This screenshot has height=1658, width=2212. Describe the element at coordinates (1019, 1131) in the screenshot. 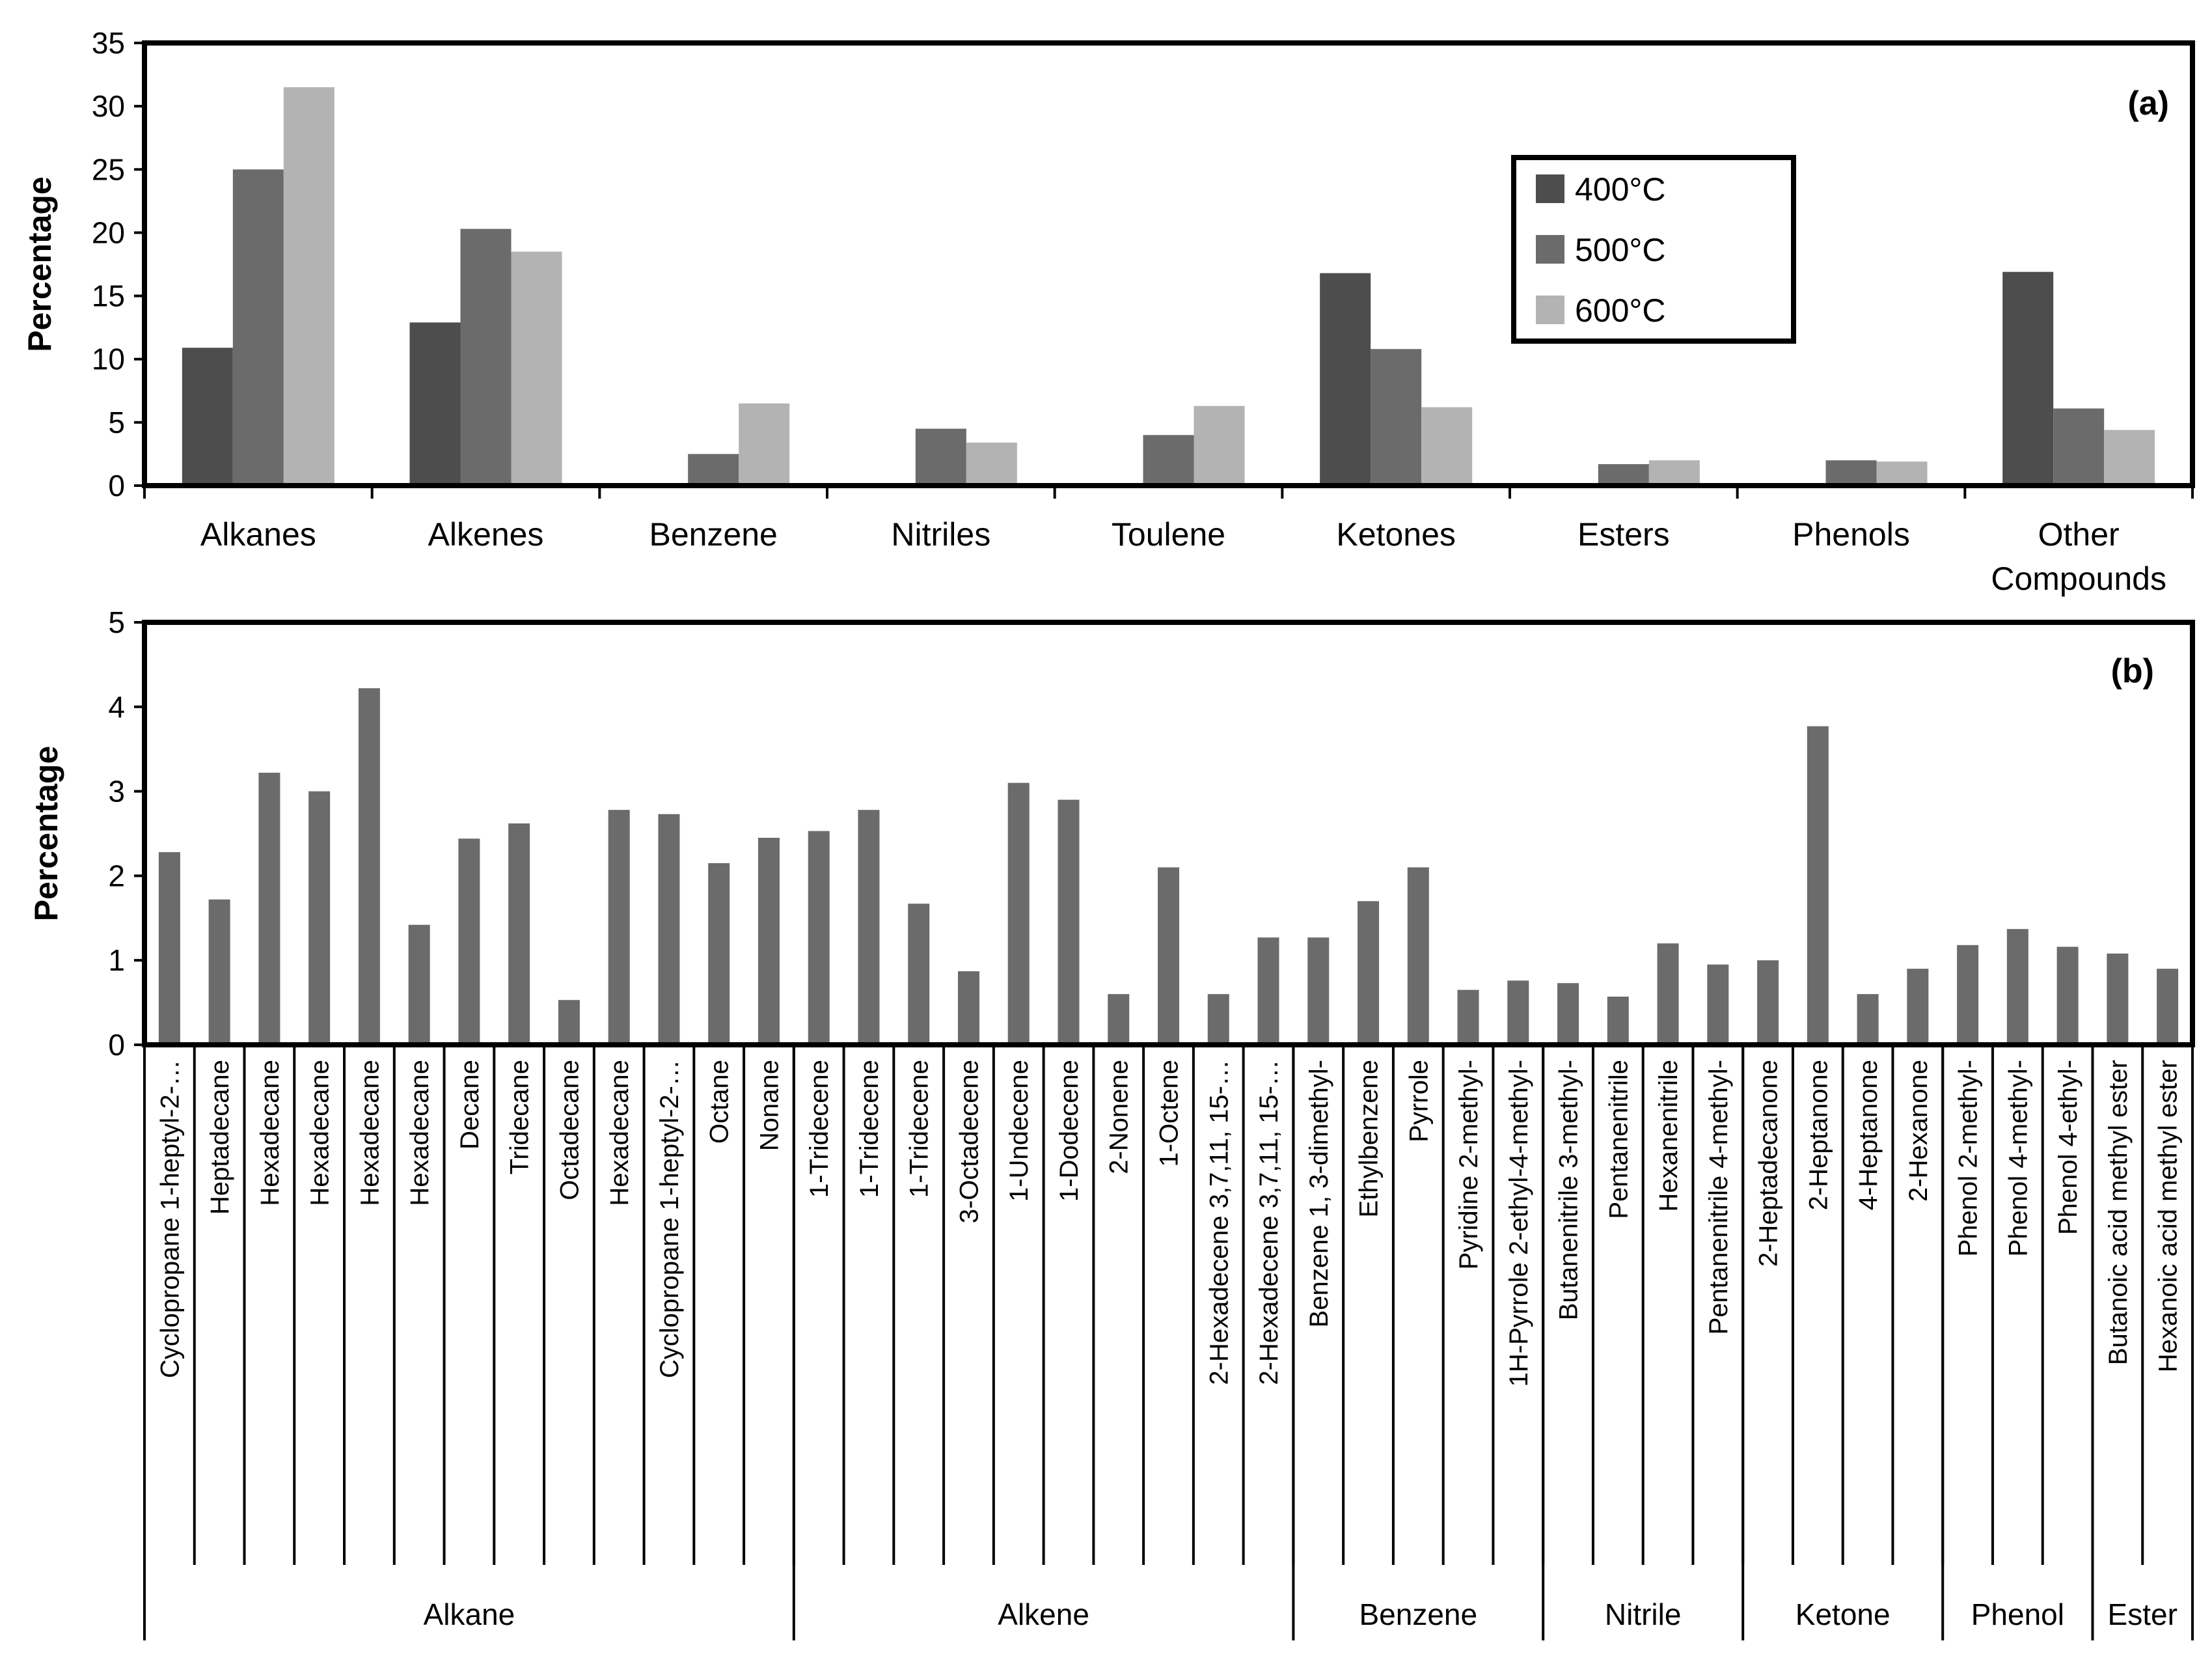

I see `category-label-b: 1-Undecene` at that location.